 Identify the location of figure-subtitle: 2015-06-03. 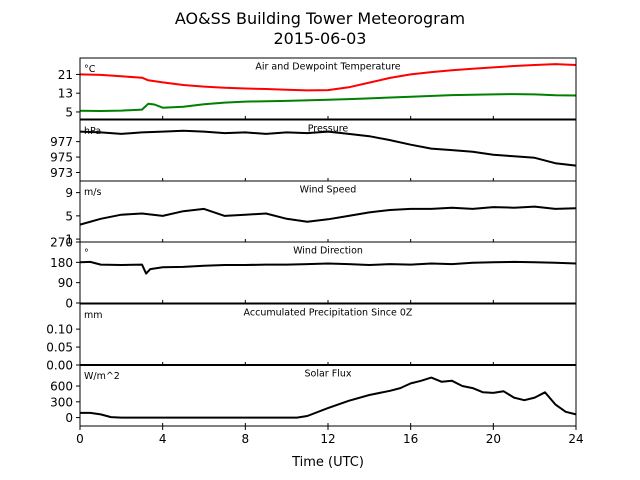
(320, 38).